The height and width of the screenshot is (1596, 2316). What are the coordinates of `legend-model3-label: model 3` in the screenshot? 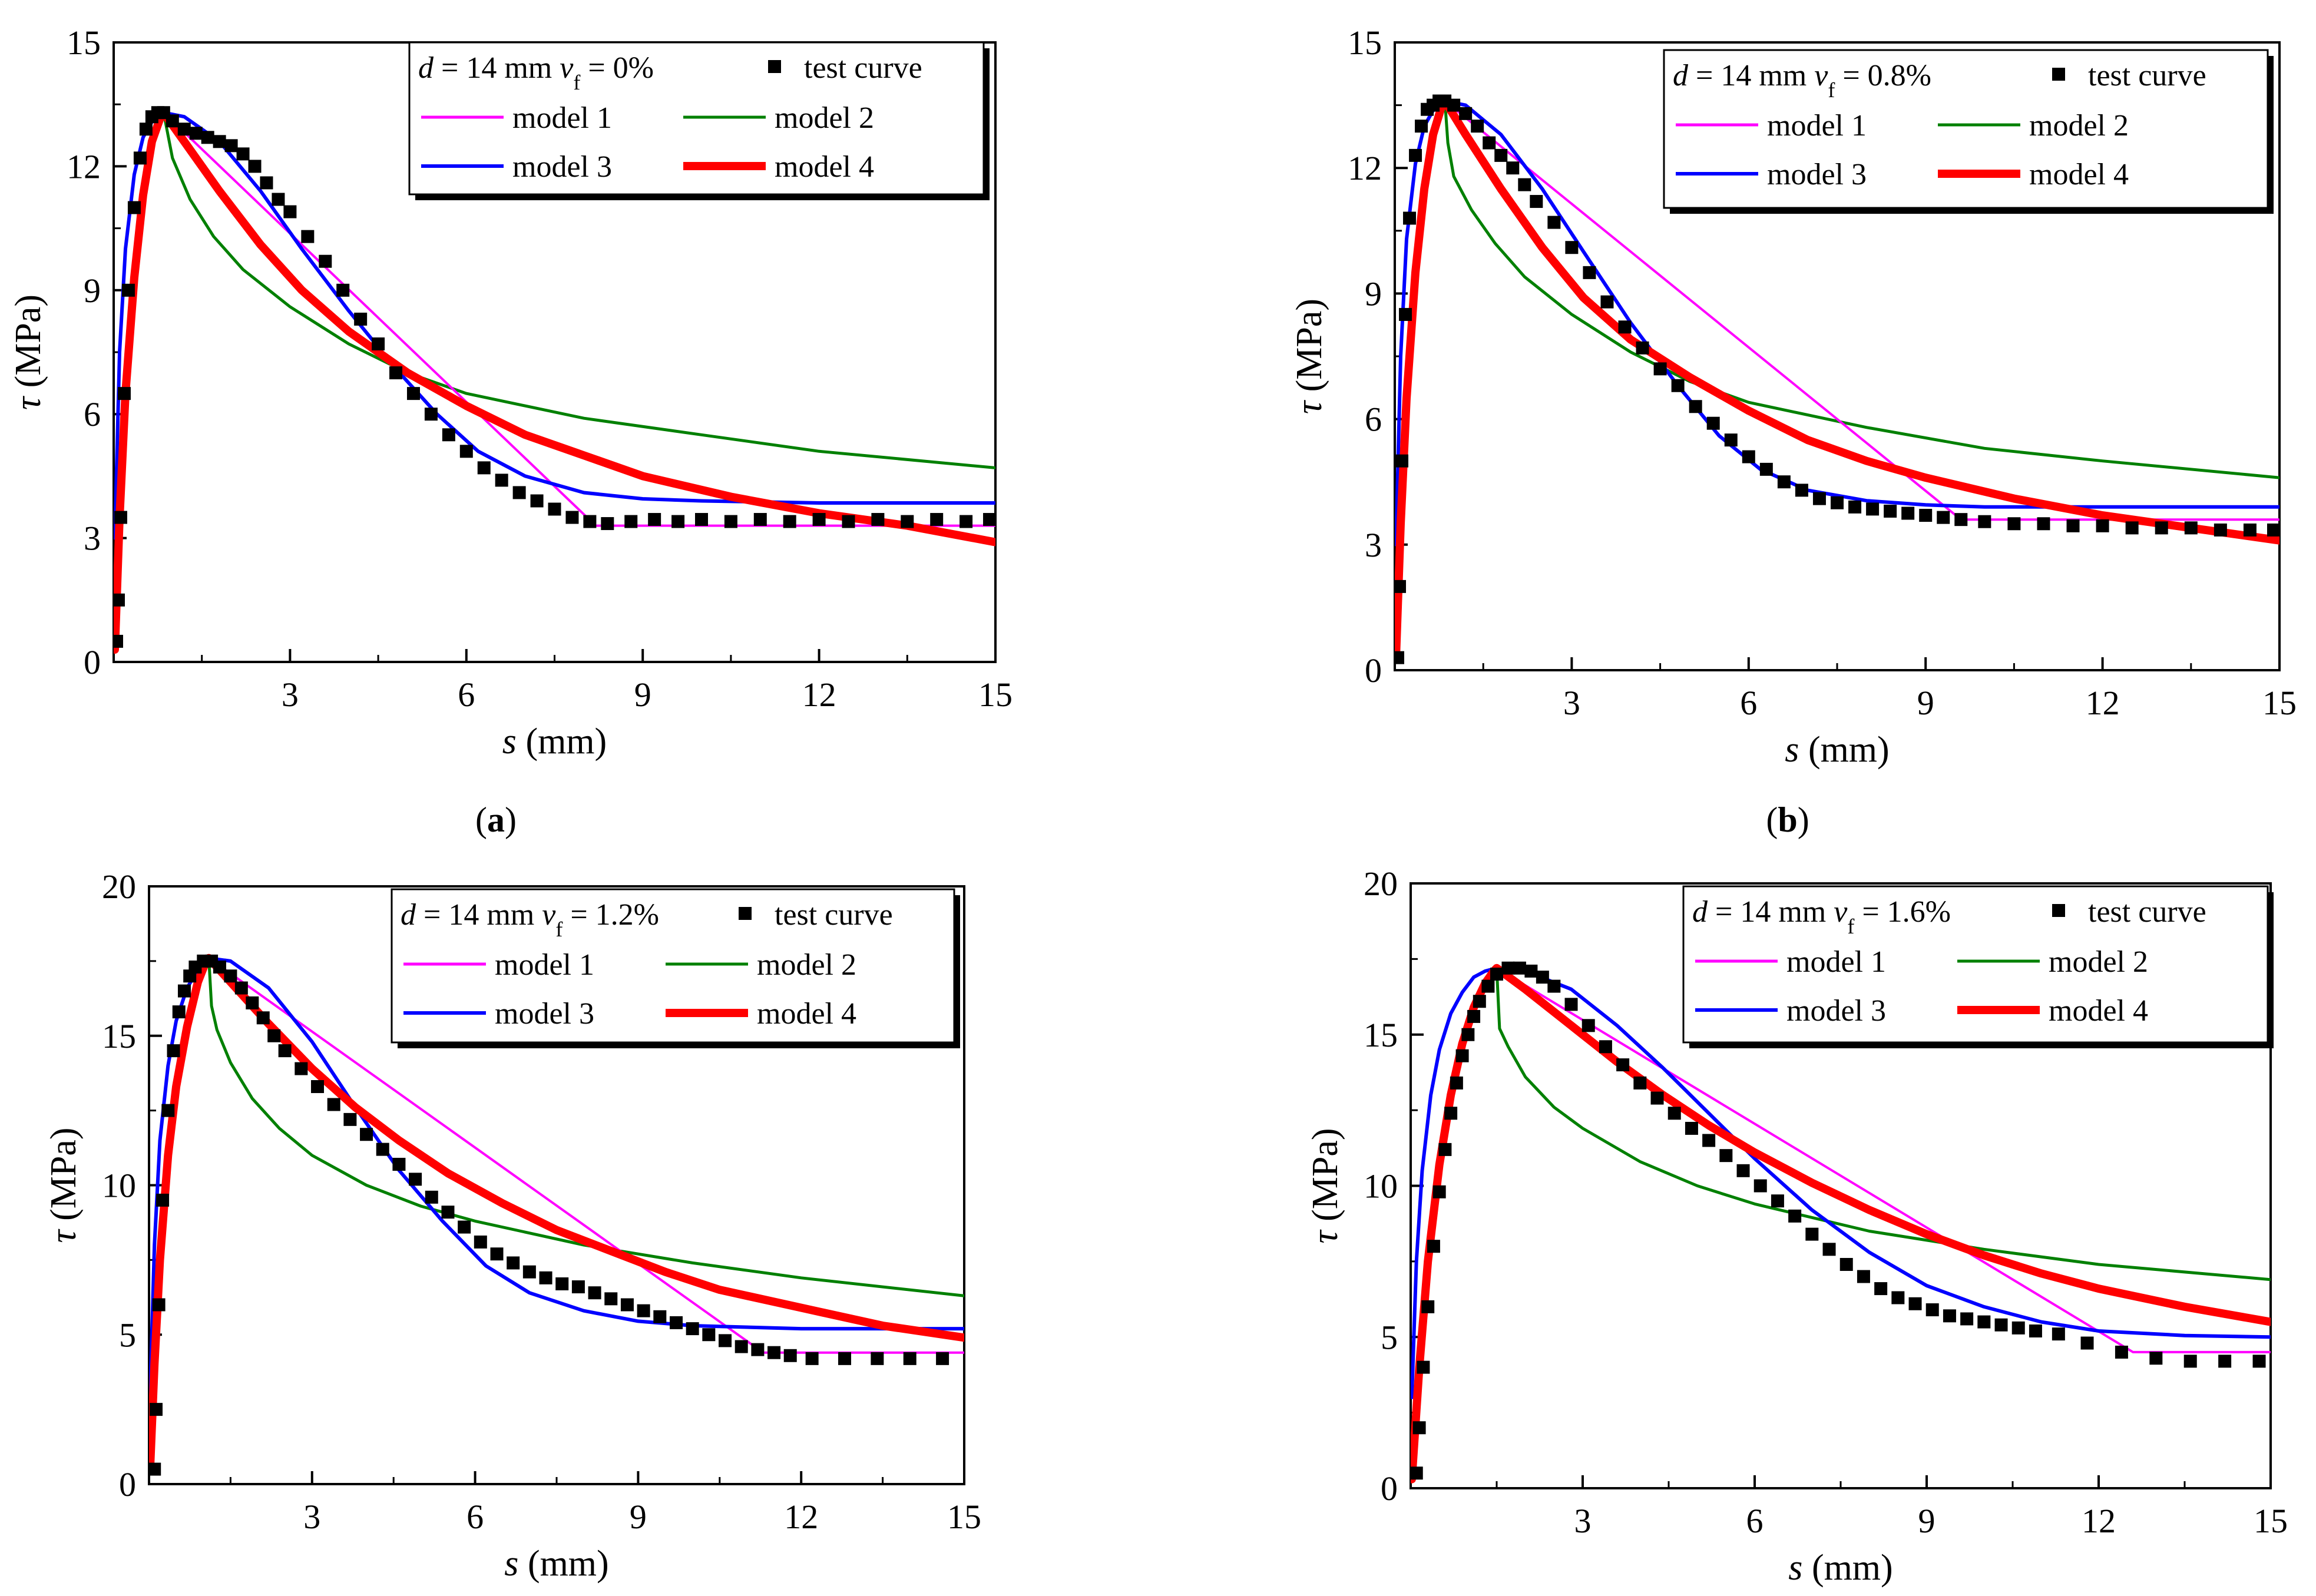 It's located at (562, 167).